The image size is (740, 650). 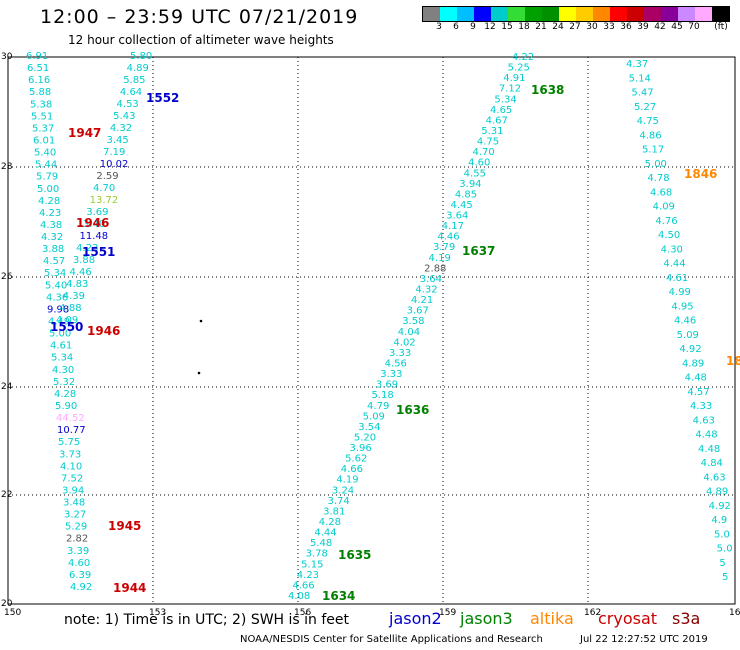 I want to click on track-value-mid: 3.81, so click(x=334, y=511).